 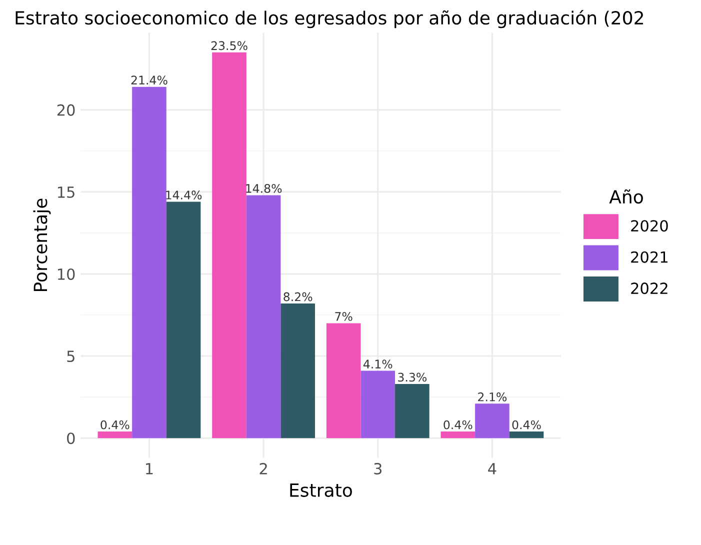 I want to click on x-tick-label: 2, so click(x=263, y=468).